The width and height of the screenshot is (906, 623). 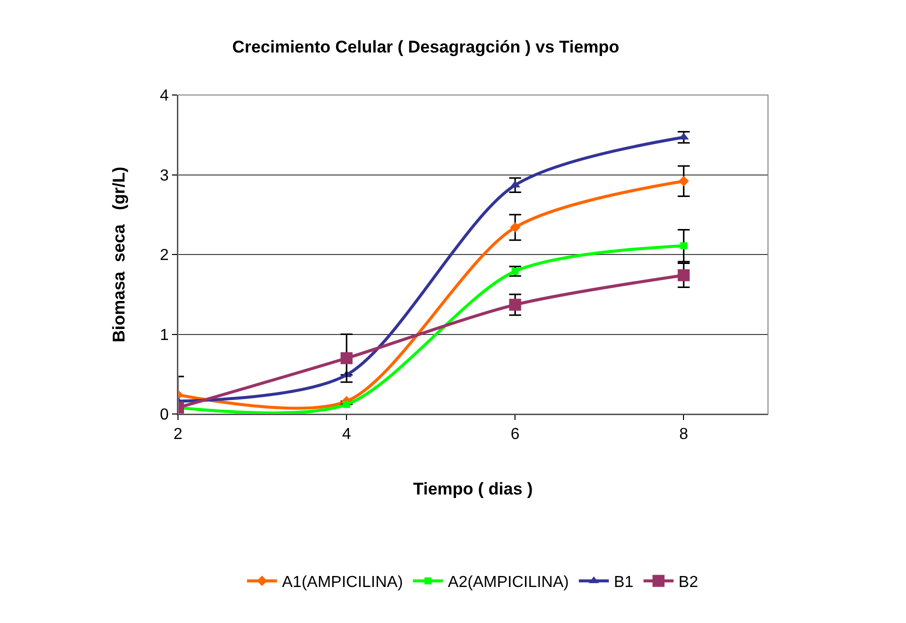 I want to click on legend-label: B2, so click(x=688, y=583).